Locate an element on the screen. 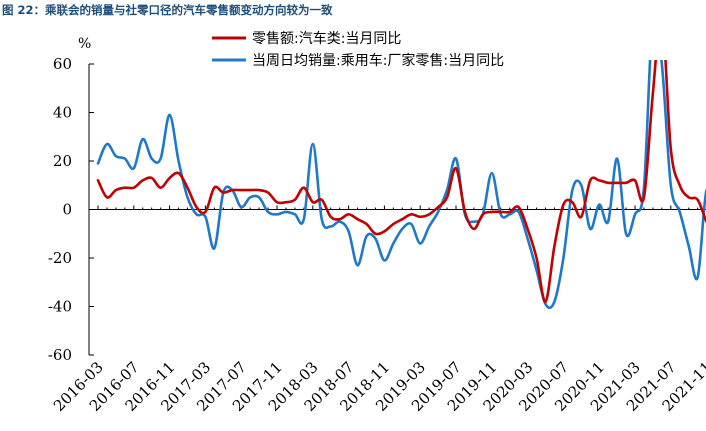 This screenshot has width=706, height=431. chart-title: 图 22：乘联会的销量与社零口径的汽车零售额变动方向较为一致 is located at coordinates (167, 10).